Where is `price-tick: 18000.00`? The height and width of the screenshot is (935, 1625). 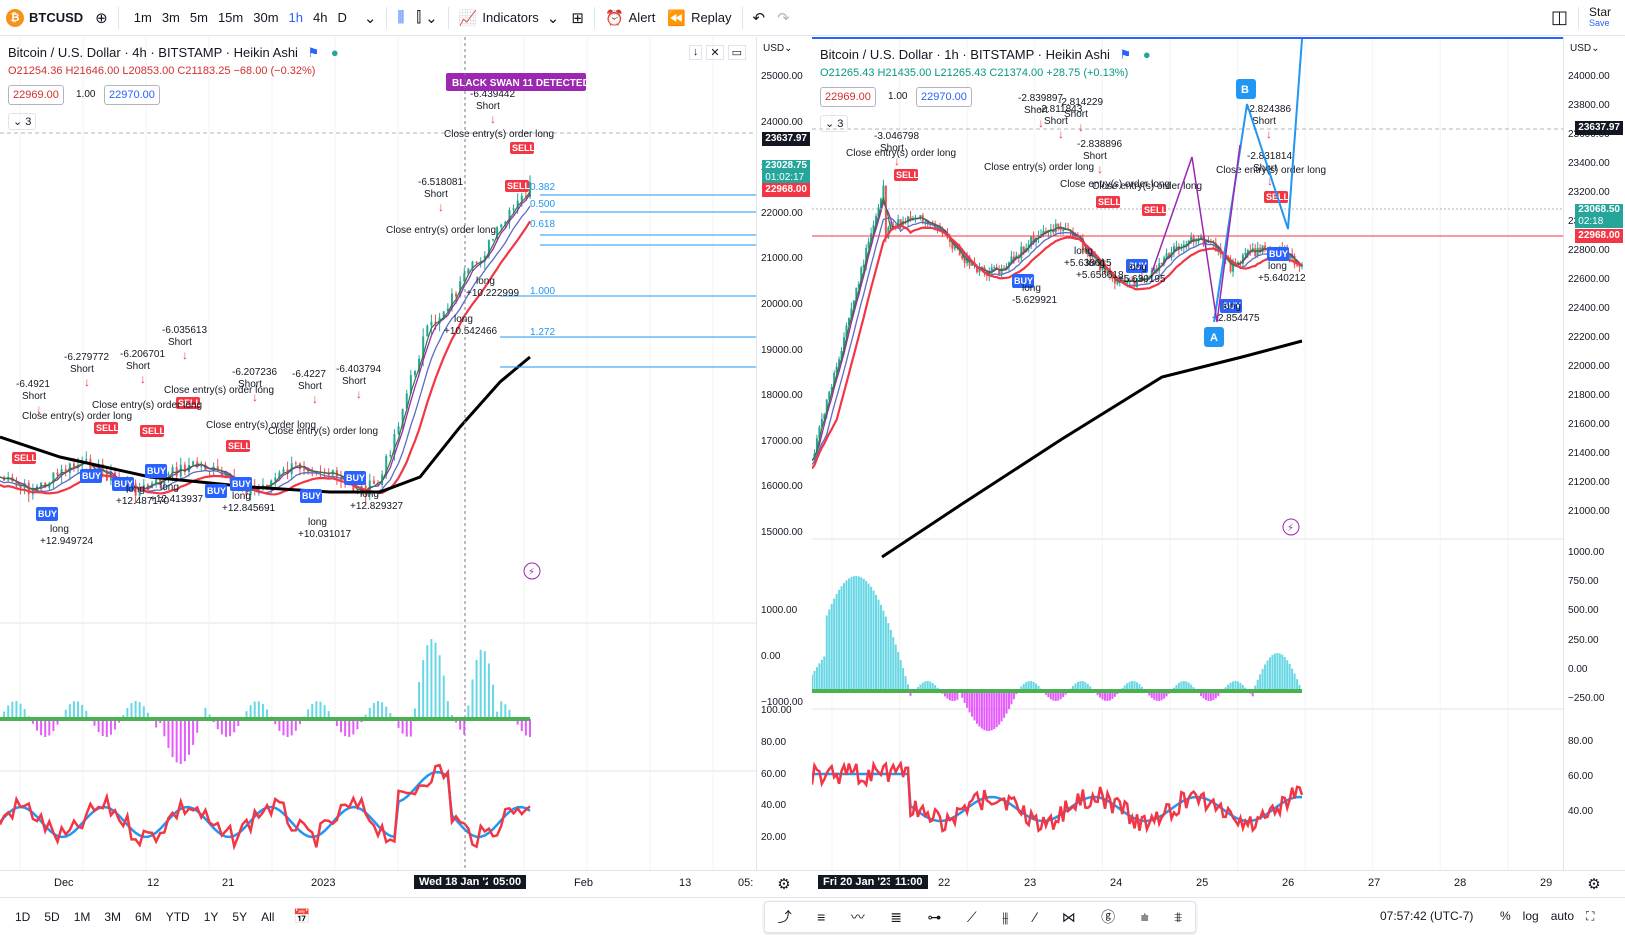
price-tick: 18000.00 is located at coordinates (782, 396).